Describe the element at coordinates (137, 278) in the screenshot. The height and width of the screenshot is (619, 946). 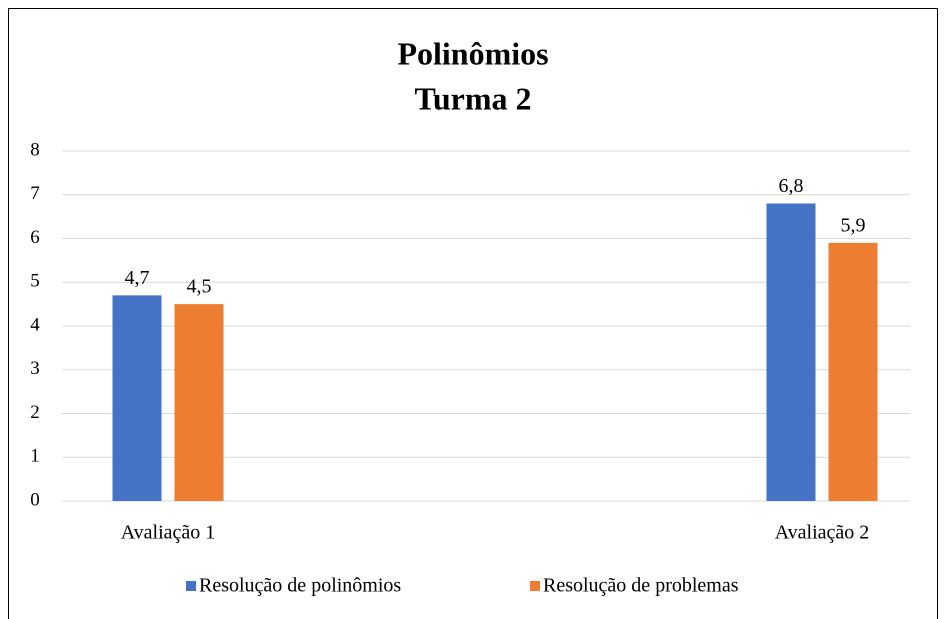
I see `value-label: 4,7` at that location.